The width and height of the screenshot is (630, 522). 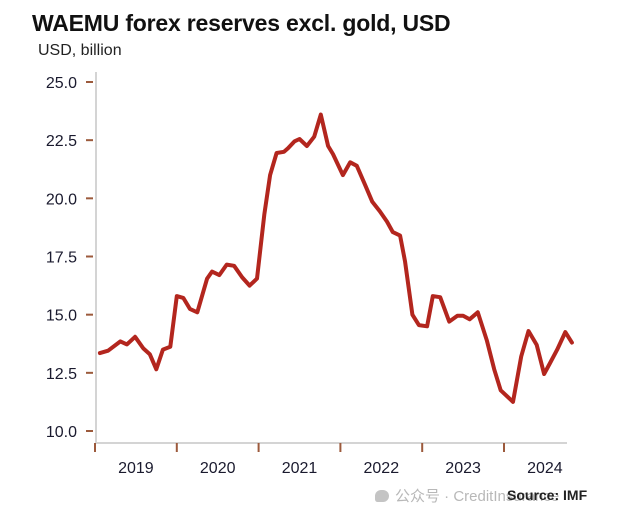 I want to click on x-ticks: 2019 2020 2021 2022 2023 2024, so click(x=328, y=460).